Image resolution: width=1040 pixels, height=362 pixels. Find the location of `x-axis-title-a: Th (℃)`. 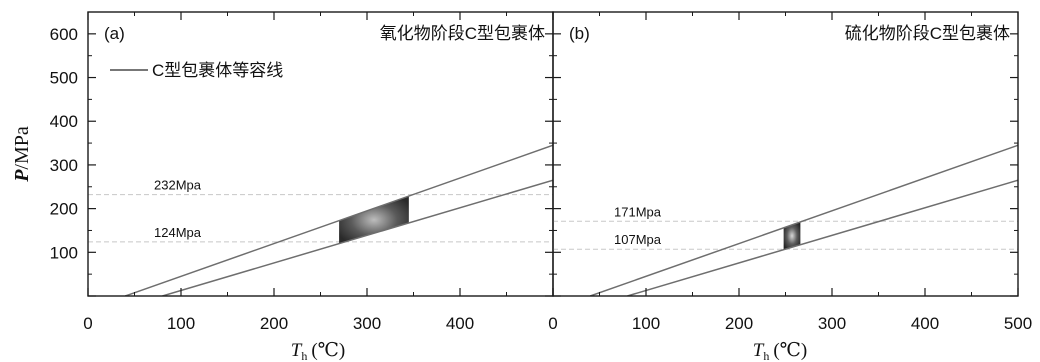

x-axis-title-a: Th (℃) is located at coordinates (318, 351).